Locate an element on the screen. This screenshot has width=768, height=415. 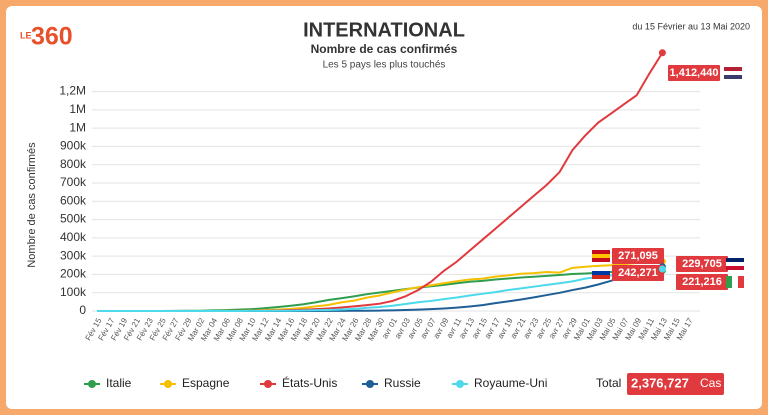
y-tick-label: 300k is located at coordinates (73, 255).